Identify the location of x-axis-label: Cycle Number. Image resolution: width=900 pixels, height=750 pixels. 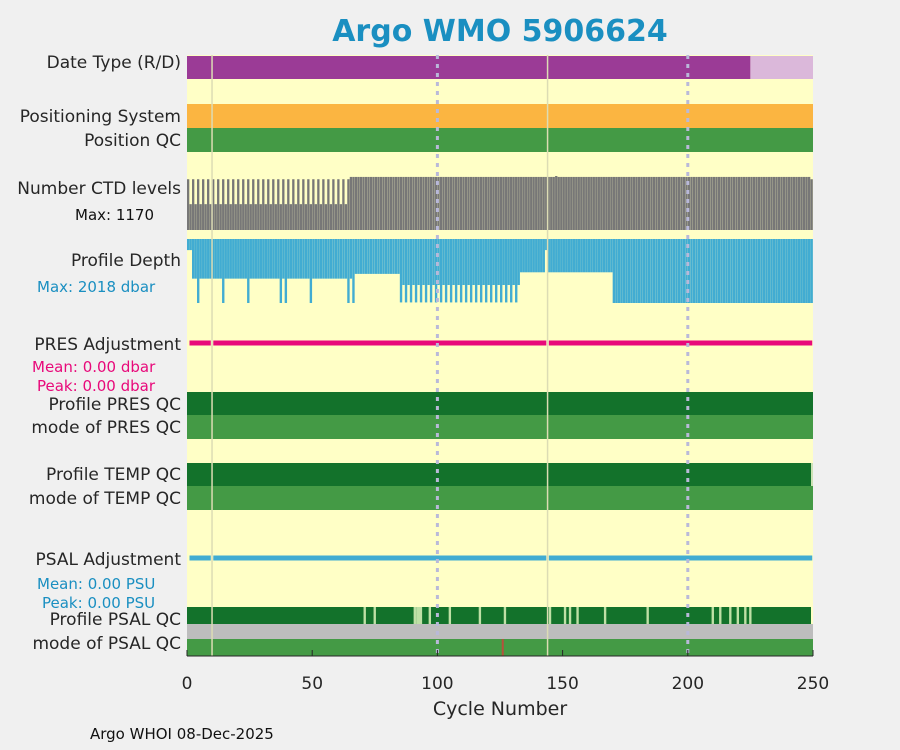
(500, 709).